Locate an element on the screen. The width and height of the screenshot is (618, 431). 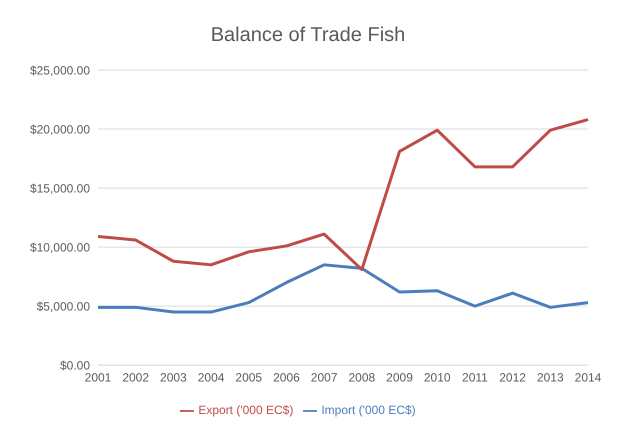
x-tick-label: 2008 is located at coordinates (362, 377).